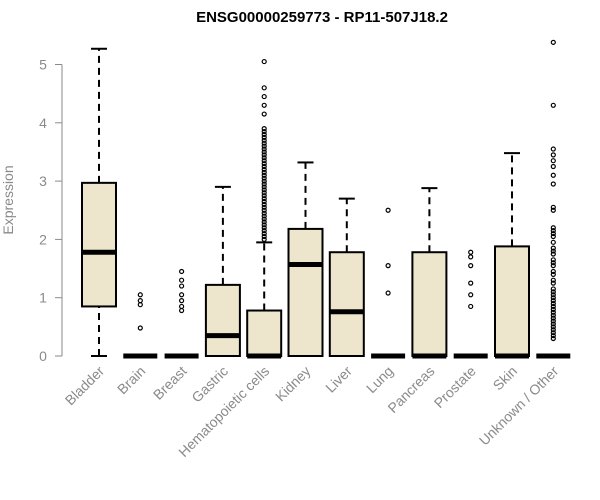 This screenshot has width=600, height=500. I want to click on y-axis: 0 1 2 3 4 5, so click(51, 210).